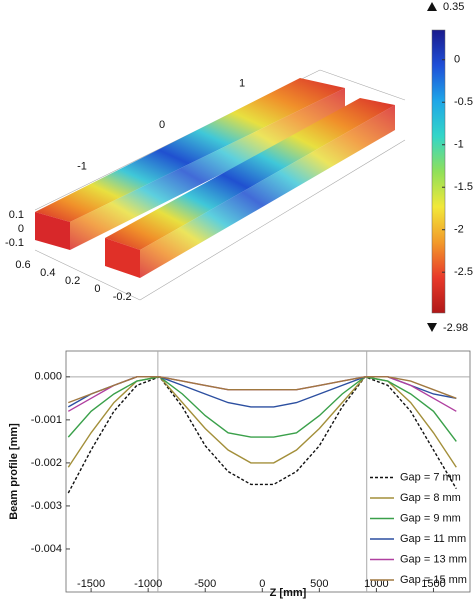 Image resolution: width=474 pixels, height=599 pixels. What do you see at coordinates (22, 265) in the screenshot?
I see `axis-tick-label: 0.6` at bounding box center [22, 265].